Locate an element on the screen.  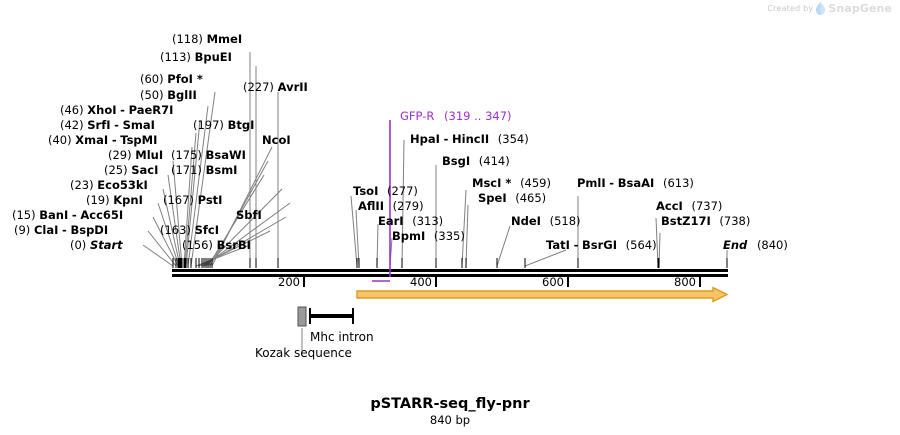
site-label-spei: SpeI (465) is located at coordinates (512, 198).